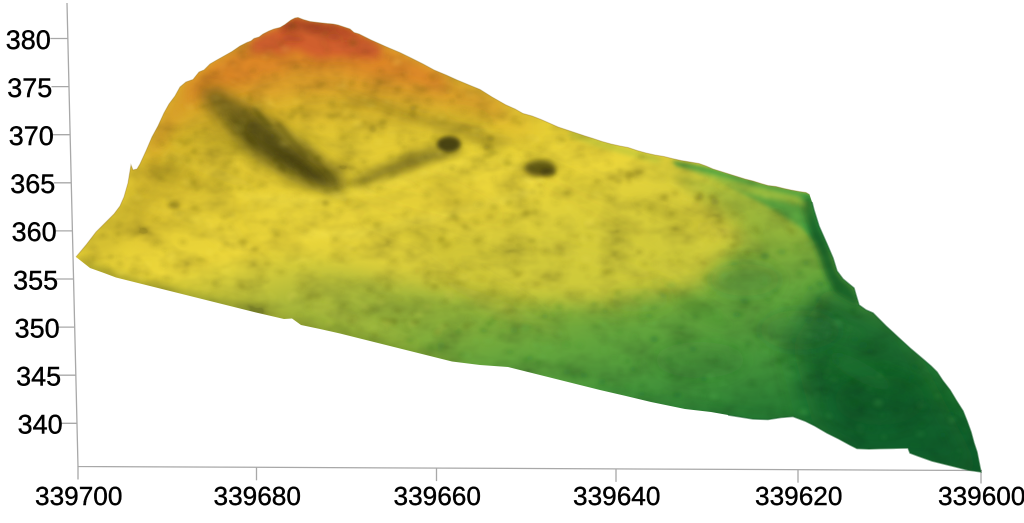  What do you see at coordinates (35, 280) in the screenshot?
I see `svg-text: 355` at bounding box center [35, 280].